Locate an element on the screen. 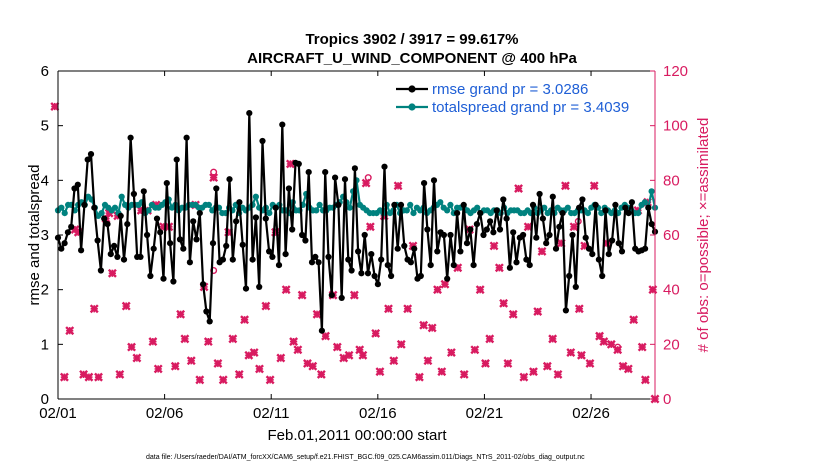 Image resolution: width=830 pixels, height=470 pixels. x-tick-label: 02/06 is located at coordinates (165, 413).